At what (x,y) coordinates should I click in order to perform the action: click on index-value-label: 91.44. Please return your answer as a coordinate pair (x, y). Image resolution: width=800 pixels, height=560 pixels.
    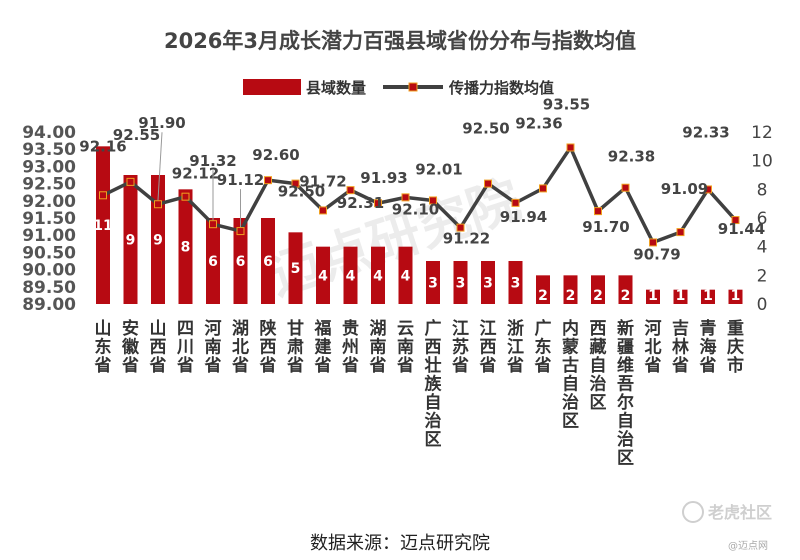
    Looking at the image, I should click on (741, 229).